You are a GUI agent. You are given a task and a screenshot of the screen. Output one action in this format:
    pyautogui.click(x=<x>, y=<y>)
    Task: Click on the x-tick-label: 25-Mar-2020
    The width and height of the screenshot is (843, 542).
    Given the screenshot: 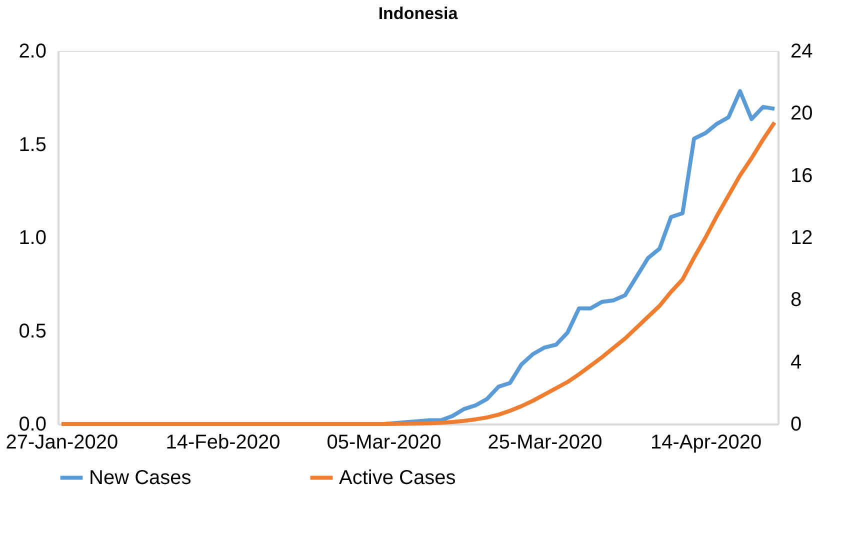 What is the action you would take?
    pyautogui.click(x=545, y=443)
    